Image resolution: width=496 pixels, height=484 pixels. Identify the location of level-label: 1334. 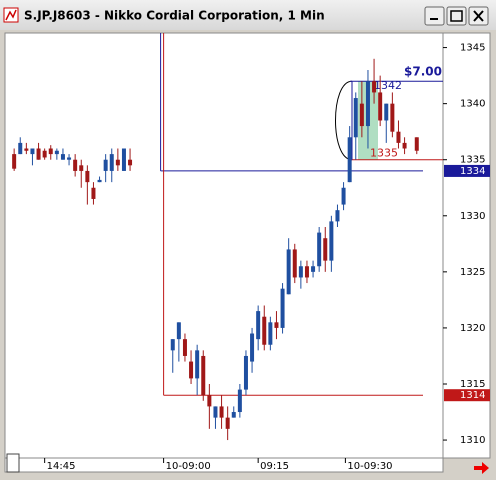
(472, 171).